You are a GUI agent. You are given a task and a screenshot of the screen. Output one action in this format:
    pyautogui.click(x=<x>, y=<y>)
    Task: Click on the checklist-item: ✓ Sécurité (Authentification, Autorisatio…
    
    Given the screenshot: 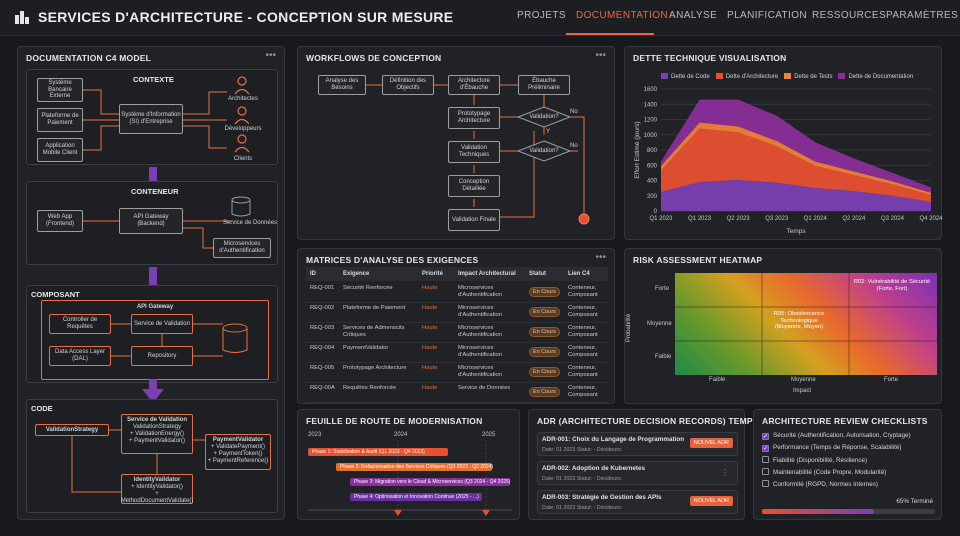 What is the action you would take?
    pyautogui.click(x=836, y=436)
    